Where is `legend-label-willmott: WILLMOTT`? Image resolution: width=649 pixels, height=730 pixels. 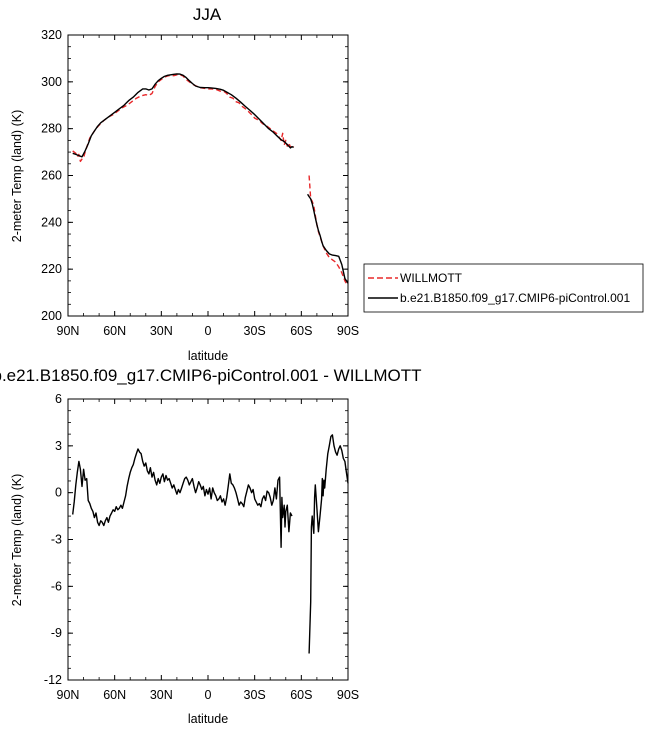
legend-label-willmott: WILLMOTT is located at coordinates (431, 278).